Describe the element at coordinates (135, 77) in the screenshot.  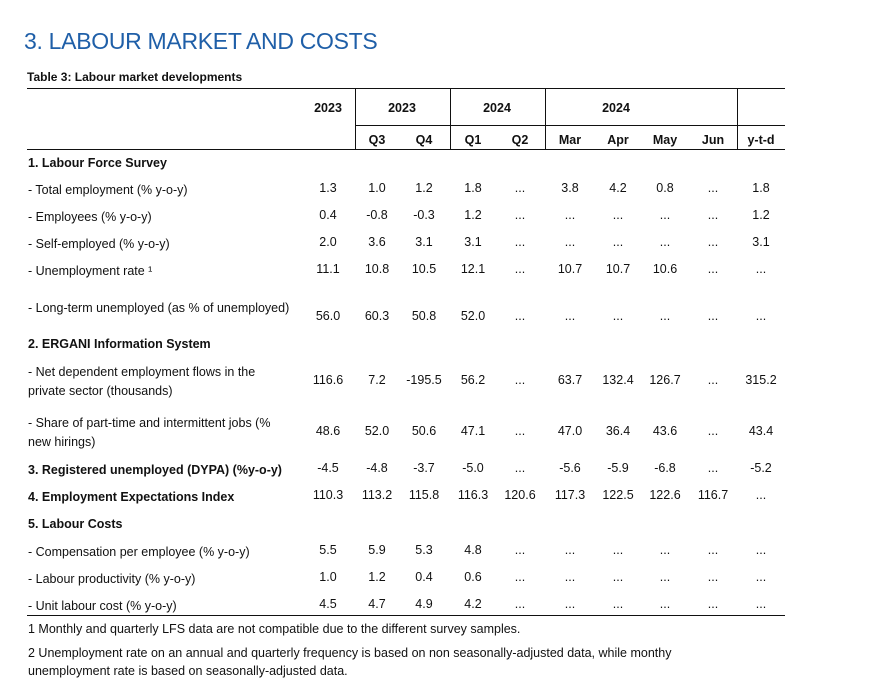
I see `table-caption: Table 3: Labour market developments` at that location.